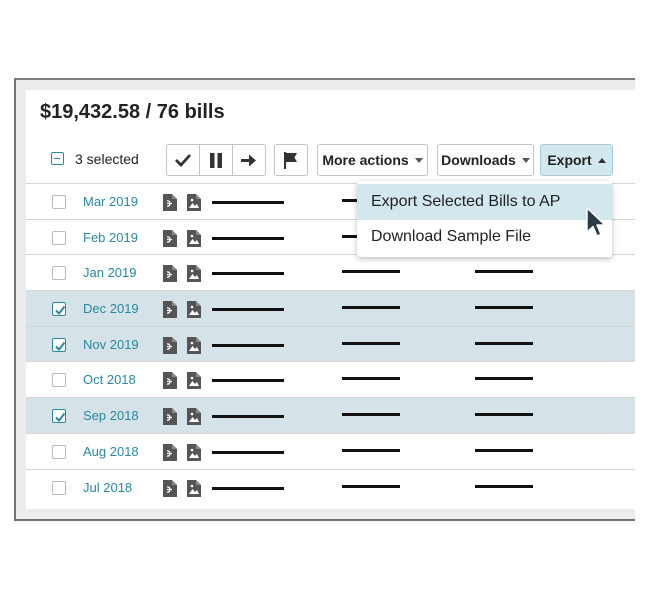  Describe the element at coordinates (330, 450) in the screenshot. I see `table-row: Aug 2018` at that location.